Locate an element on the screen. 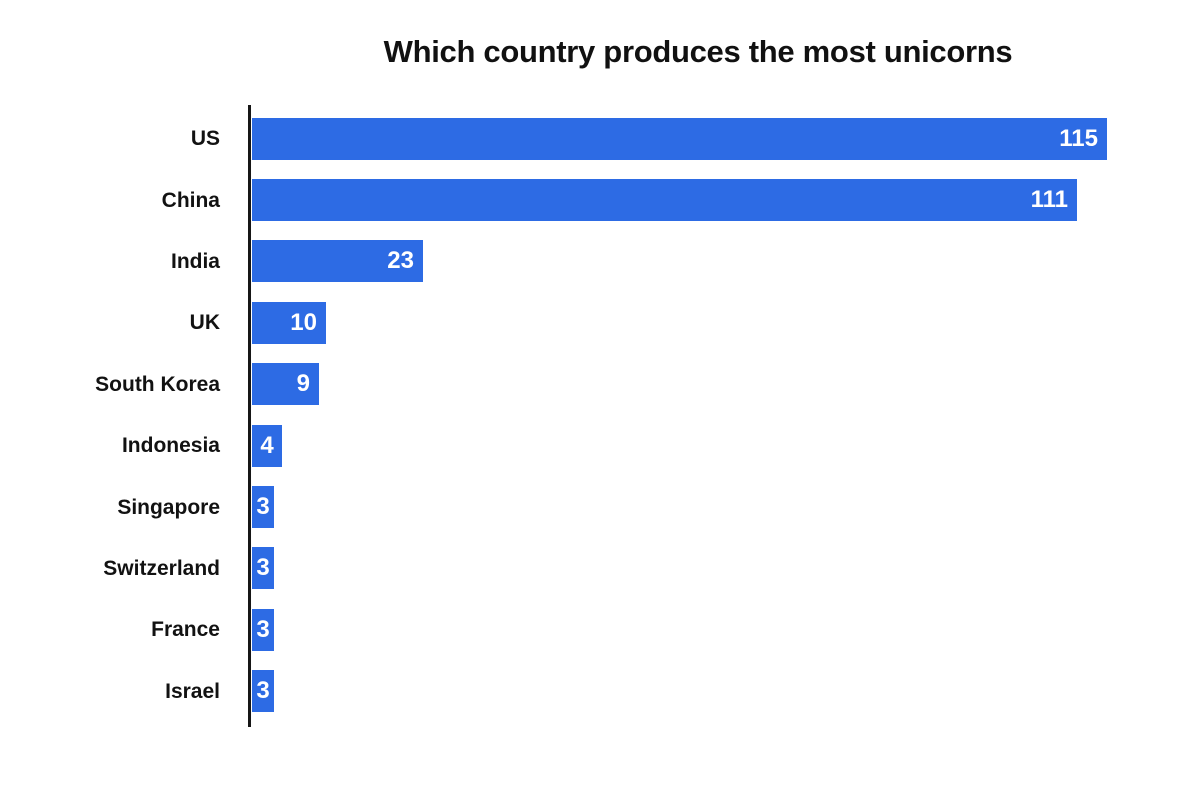 This screenshot has height=790, width=1196. chart-row: South Korea 9 is located at coordinates (598, 384).